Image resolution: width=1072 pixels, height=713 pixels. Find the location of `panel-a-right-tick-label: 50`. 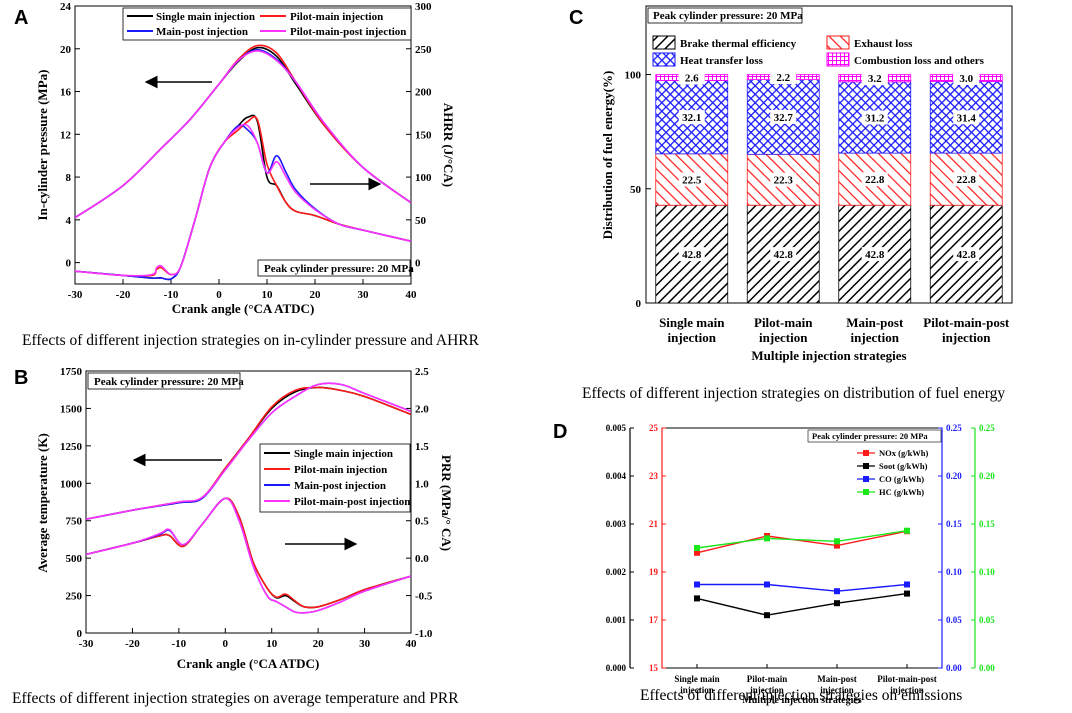

panel-a-right-tick-label: 50 is located at coordinates (421, 221).